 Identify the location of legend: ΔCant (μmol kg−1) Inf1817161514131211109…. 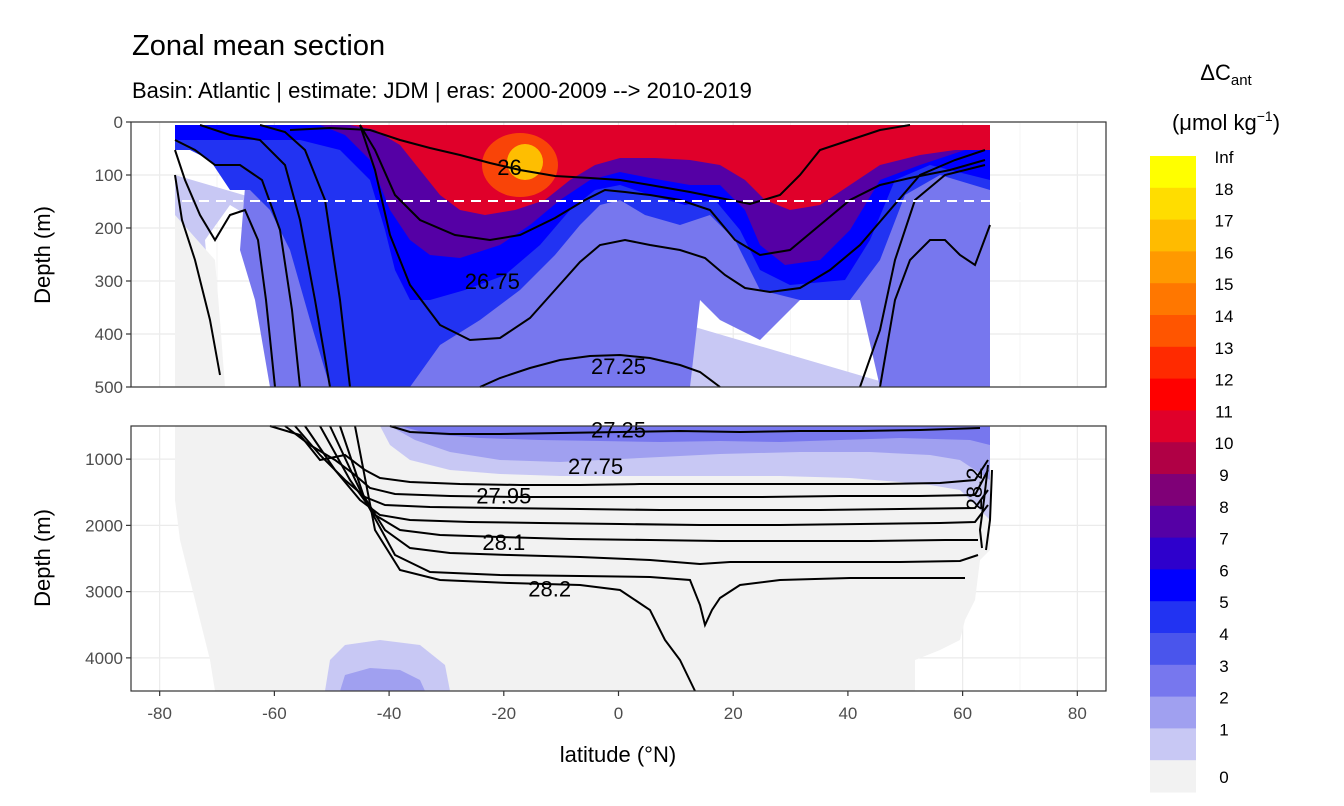
(1215, 426).